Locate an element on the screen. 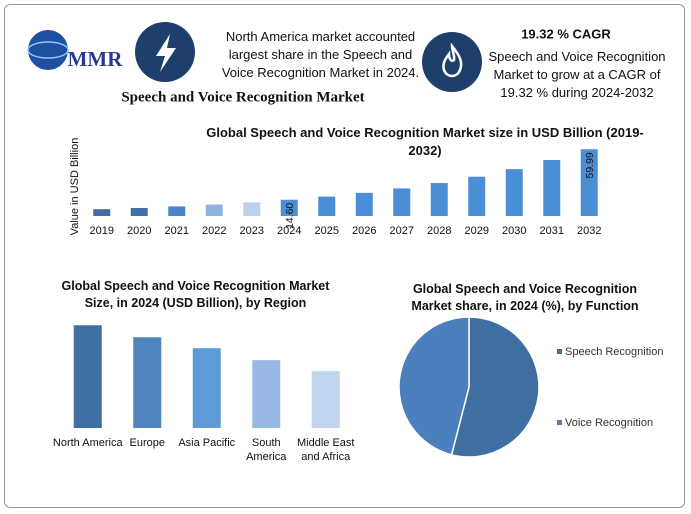 The width and height of the screenshot is (691, 514). legend-label: Speech Recognition is located at coordinates (614, 352).